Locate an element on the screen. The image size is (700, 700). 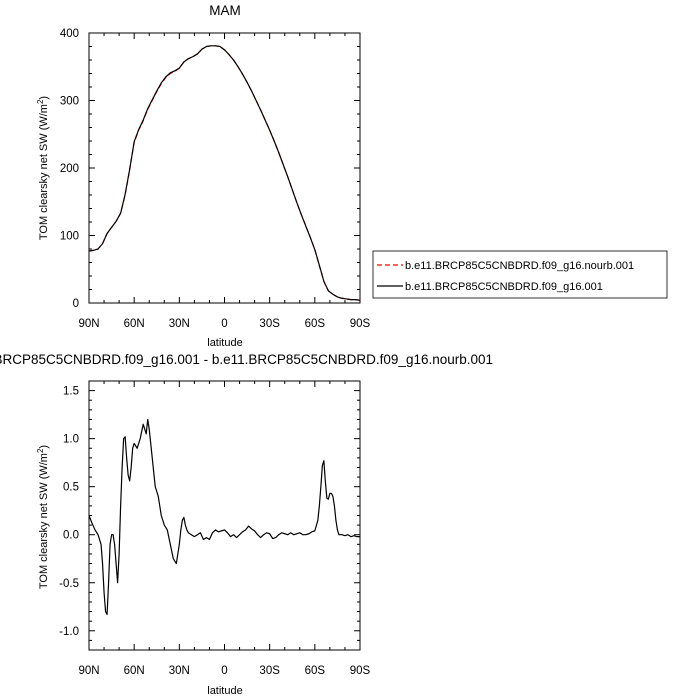
bottom-chart-y-tick-label: 0.0 is located at coordinates (71, 536).